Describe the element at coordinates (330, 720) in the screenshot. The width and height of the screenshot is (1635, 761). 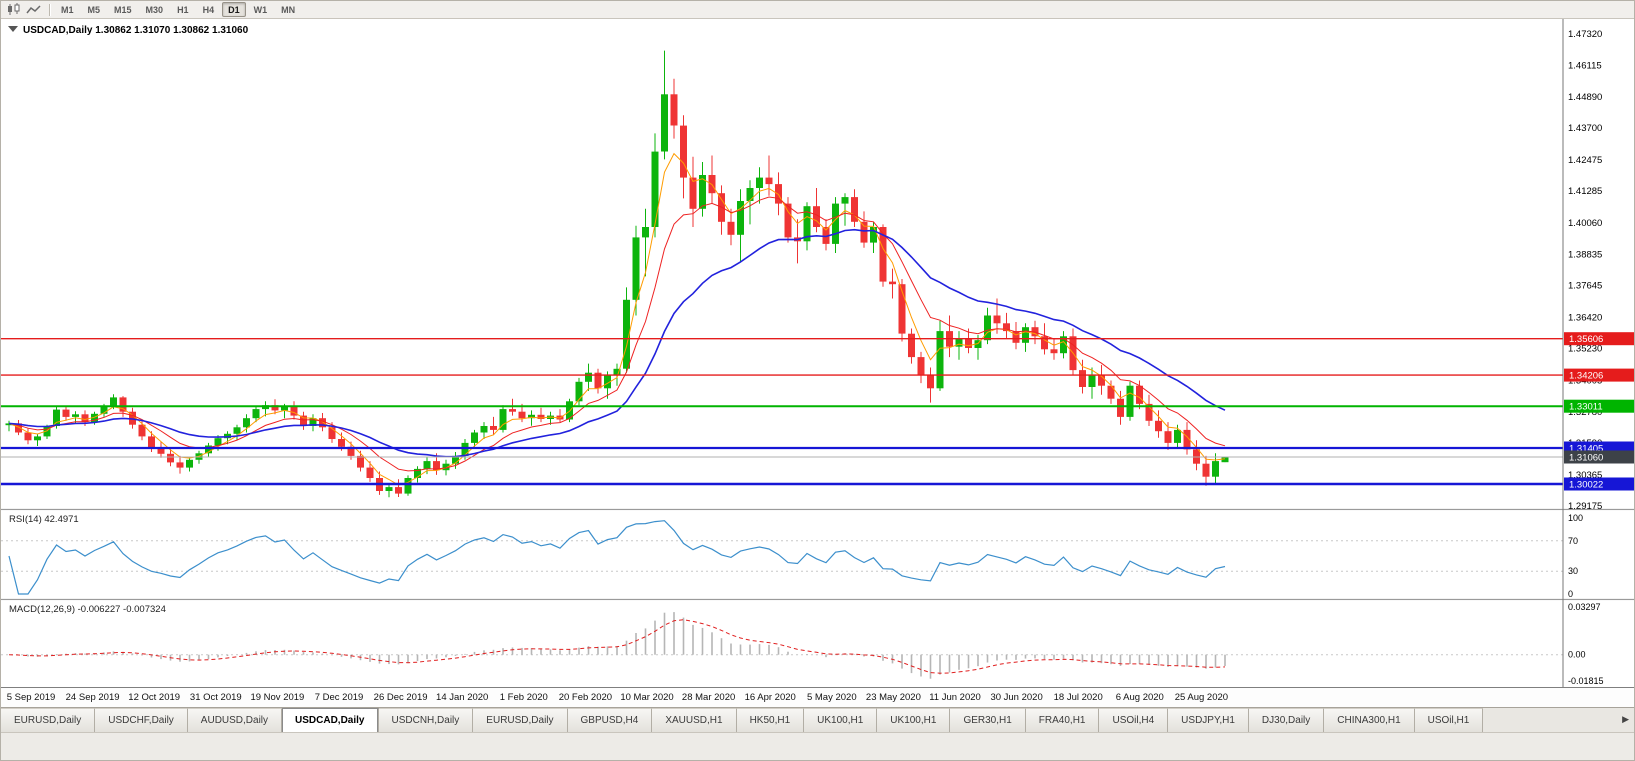
I see `chart-tab-usdcad-daily: USDCAD,Daily` at that location.